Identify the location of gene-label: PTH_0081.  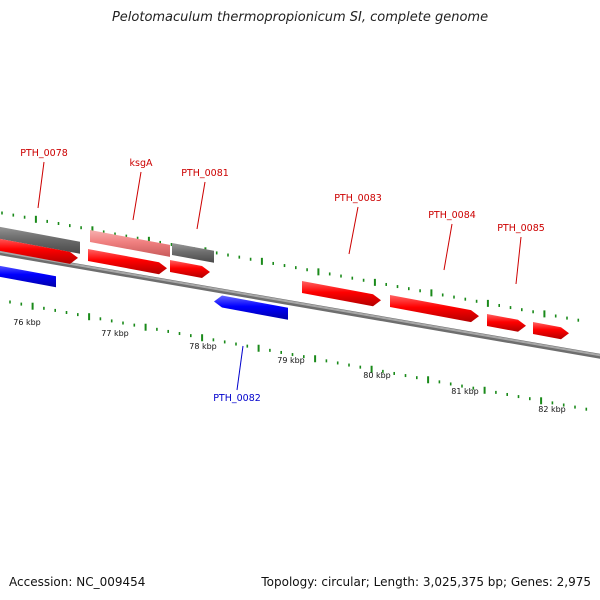
(205, 173).